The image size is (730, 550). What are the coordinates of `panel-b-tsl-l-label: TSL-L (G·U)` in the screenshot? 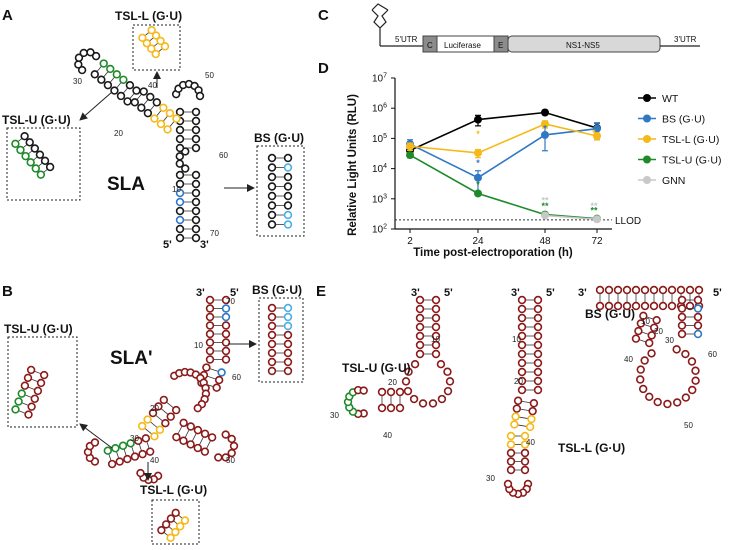 It's located at (173, 490).